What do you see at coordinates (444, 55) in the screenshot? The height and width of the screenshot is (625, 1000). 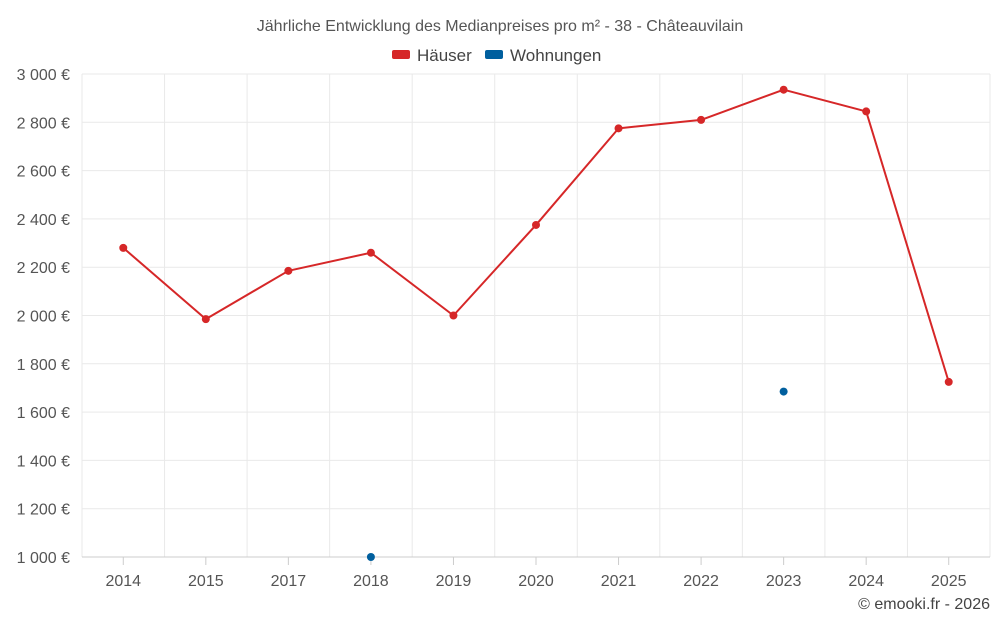 I see `legend-label-haeuser: Häuser` at bounding box center [444, 55].